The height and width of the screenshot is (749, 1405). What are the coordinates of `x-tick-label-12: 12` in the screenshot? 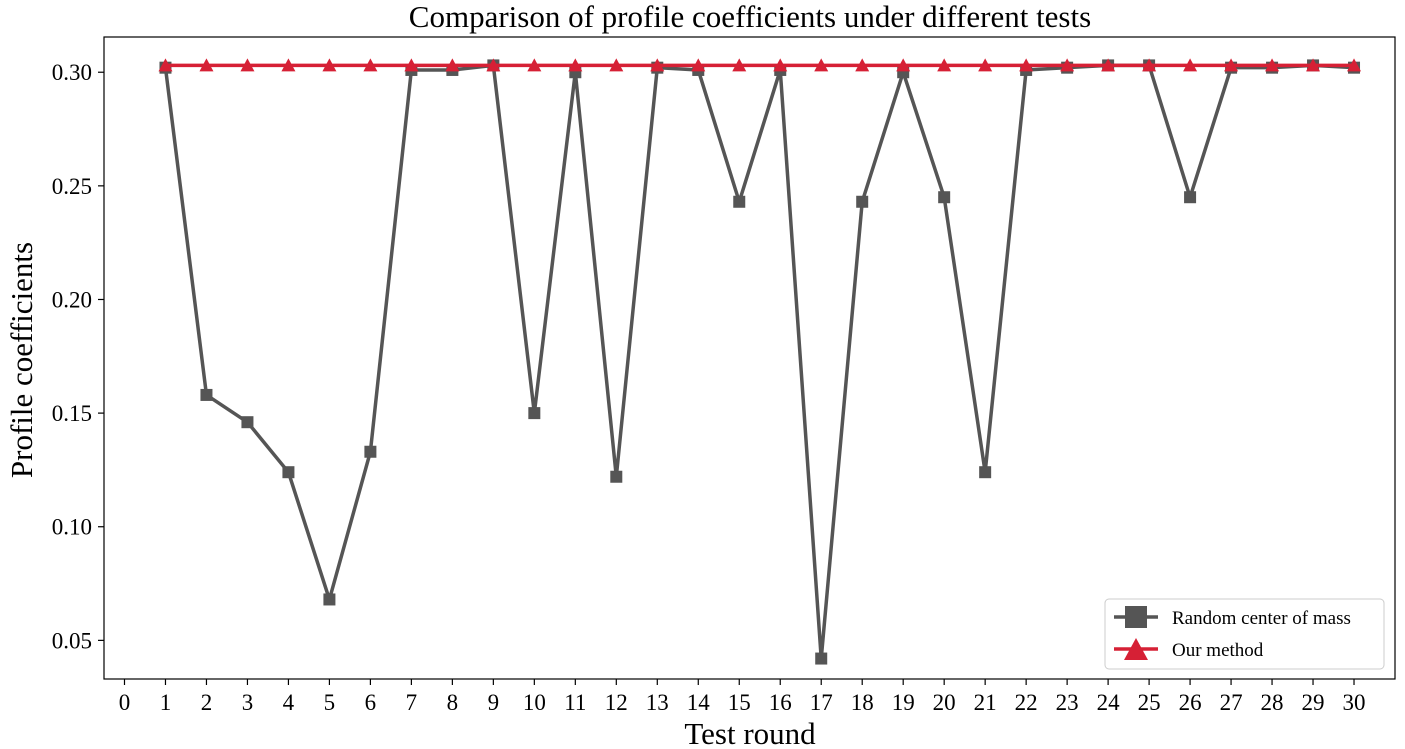 It's located at (616, 702).